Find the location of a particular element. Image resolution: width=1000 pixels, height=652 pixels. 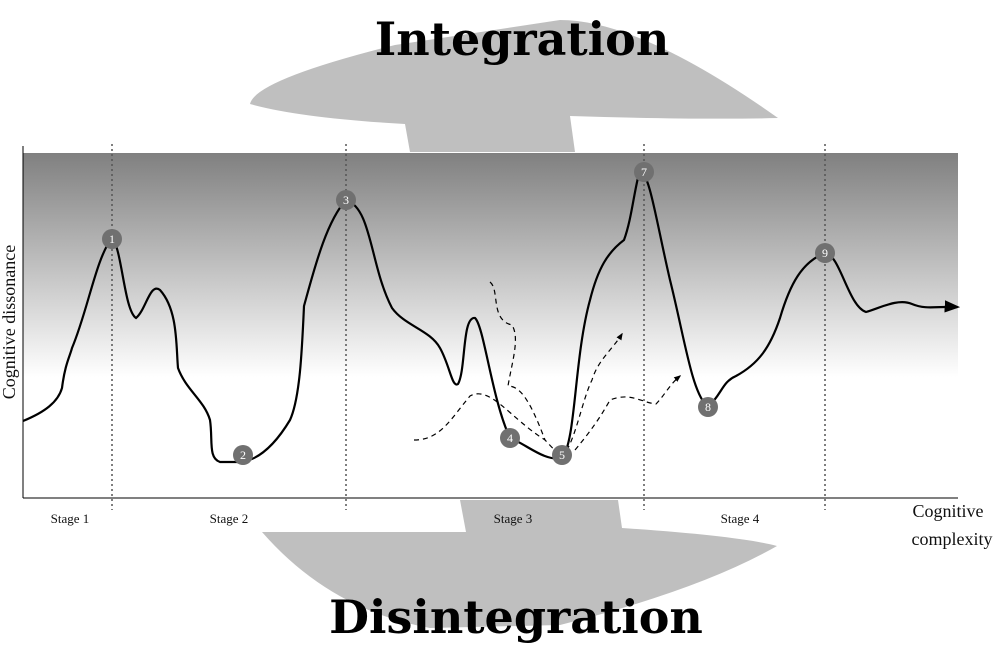

disintegration-arrow is located at coordinates (519, 564).